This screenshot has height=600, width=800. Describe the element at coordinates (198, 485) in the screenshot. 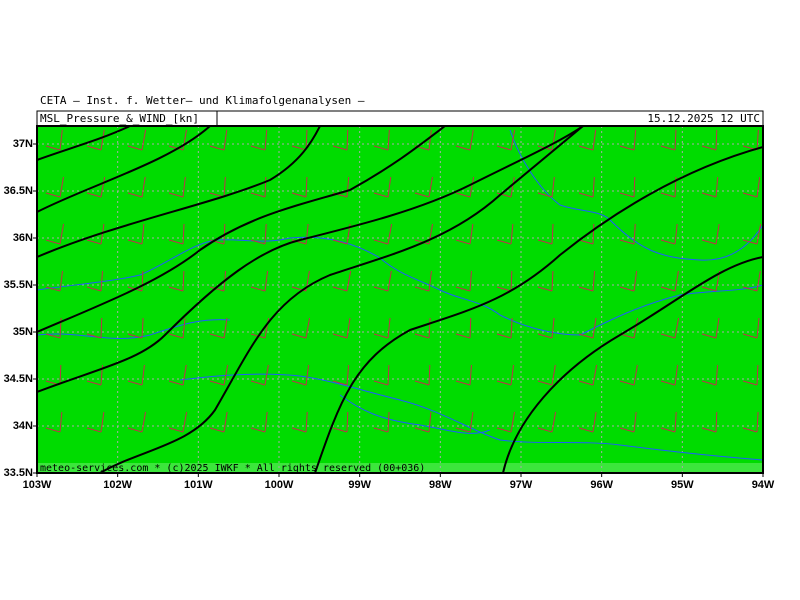

I see `x-axis-label: 101W` at that location.